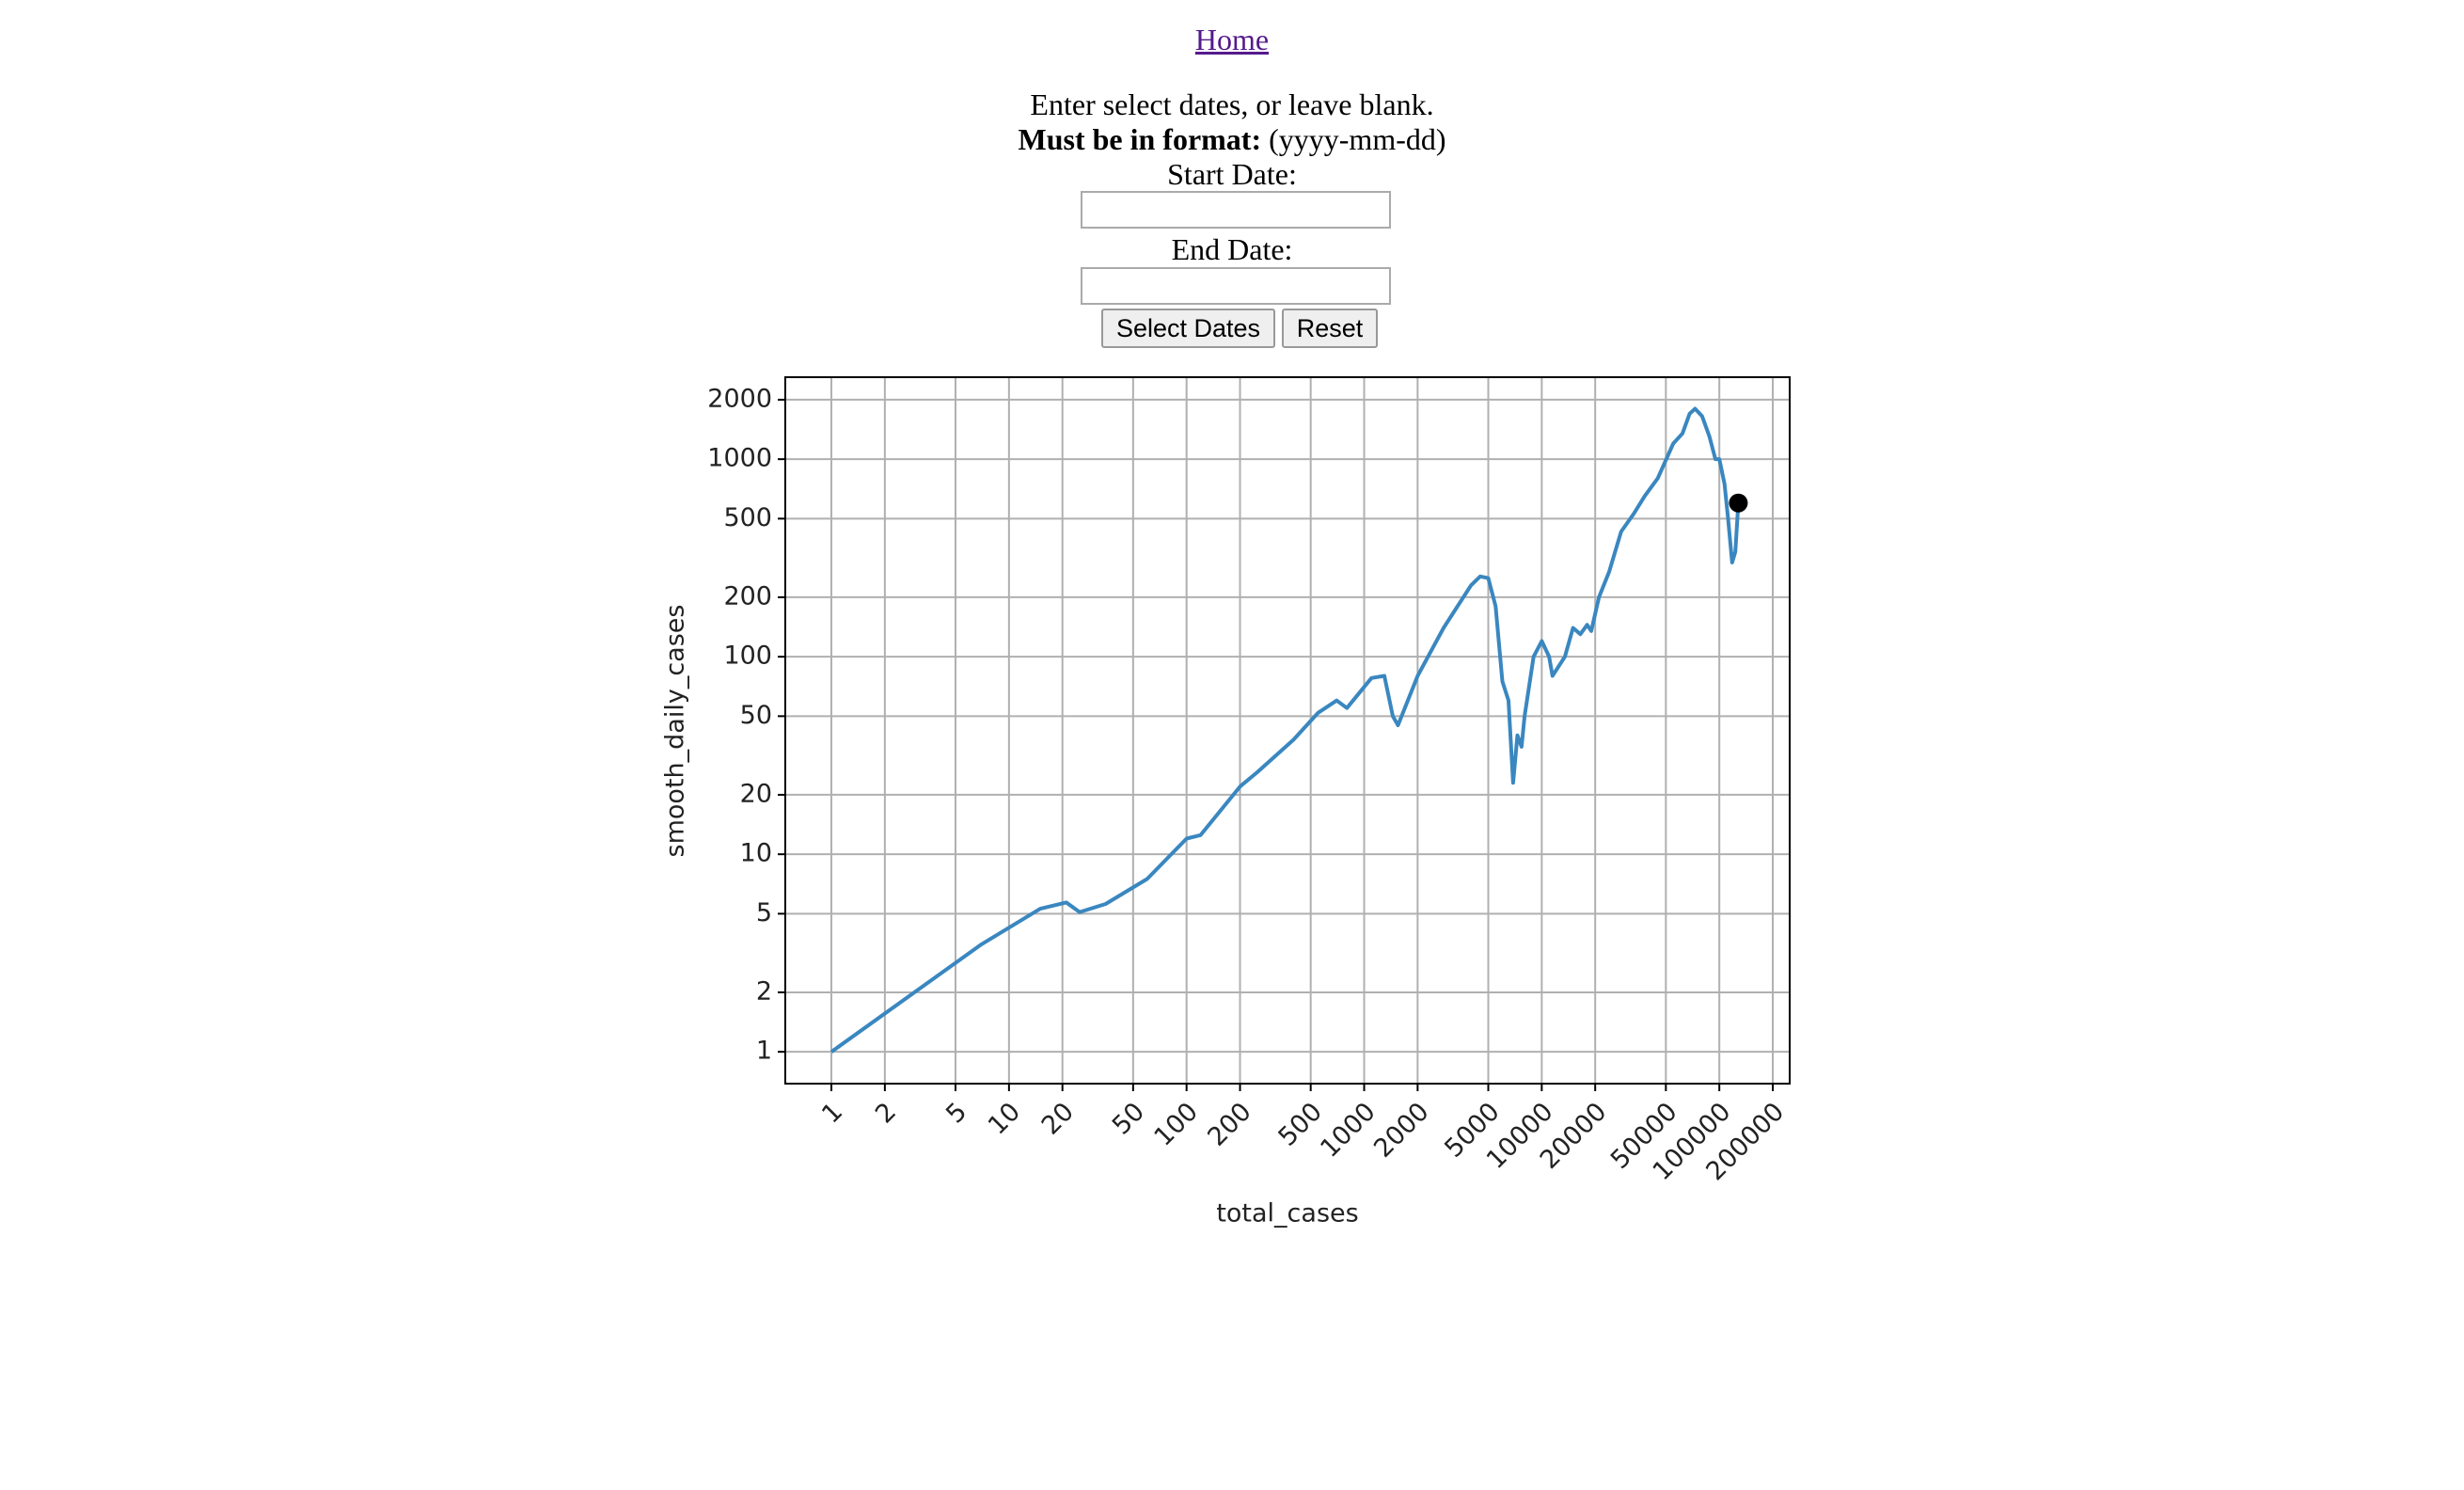  What do you see at coordinates (1330, 328) in the screenshot?
I see `reset-button: Reset` at bounding box center [1330, 328].